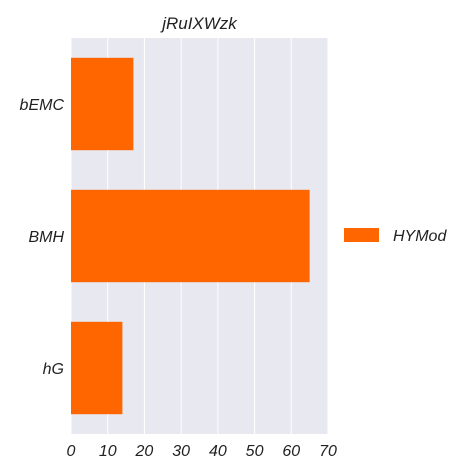 Image resolution: width=474 pixels, height=474 pixels. I want to click on x-tick-label: 70, so click(328, 451).